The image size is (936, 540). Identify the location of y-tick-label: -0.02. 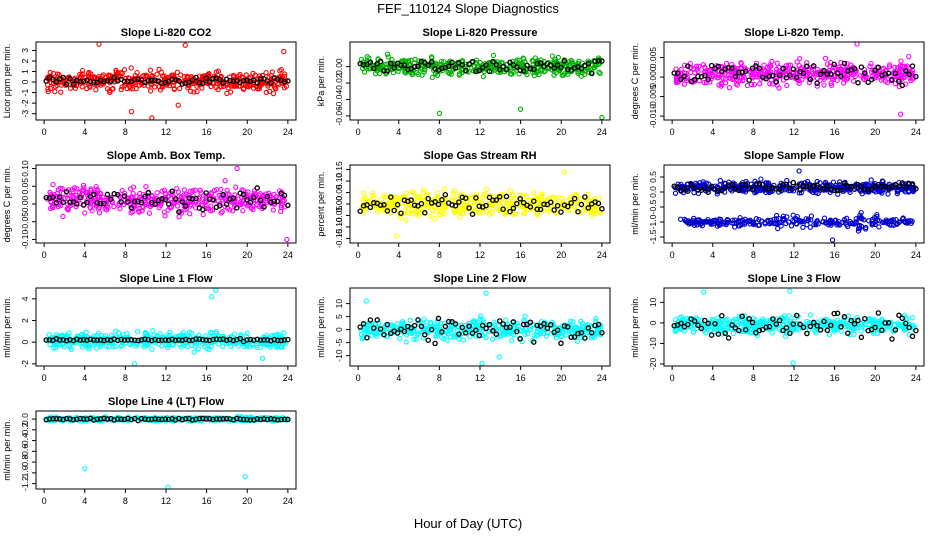
(339, 83).